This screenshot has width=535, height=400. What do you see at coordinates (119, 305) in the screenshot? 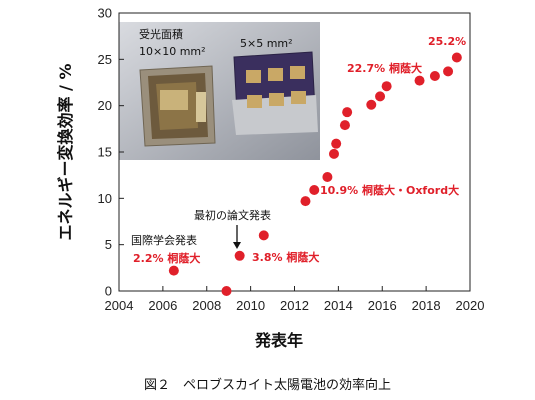
I see `x-tick-label: 2004` at bounding box center [119, 305].